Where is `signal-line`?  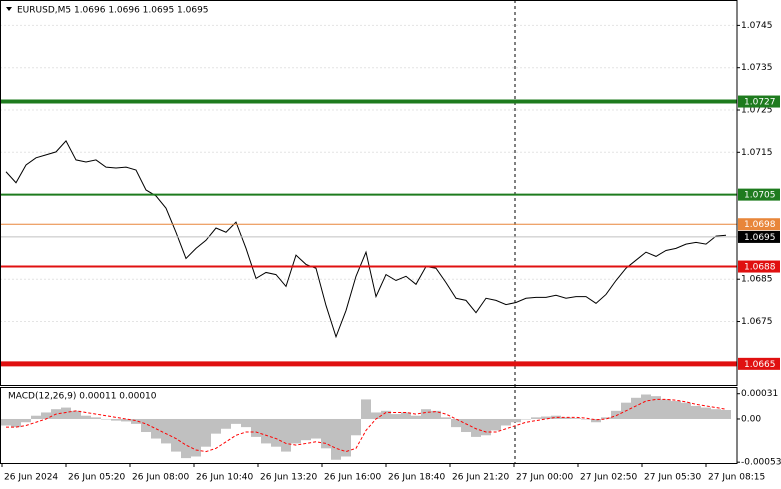 signal-line is located at coordinates (366, 425).